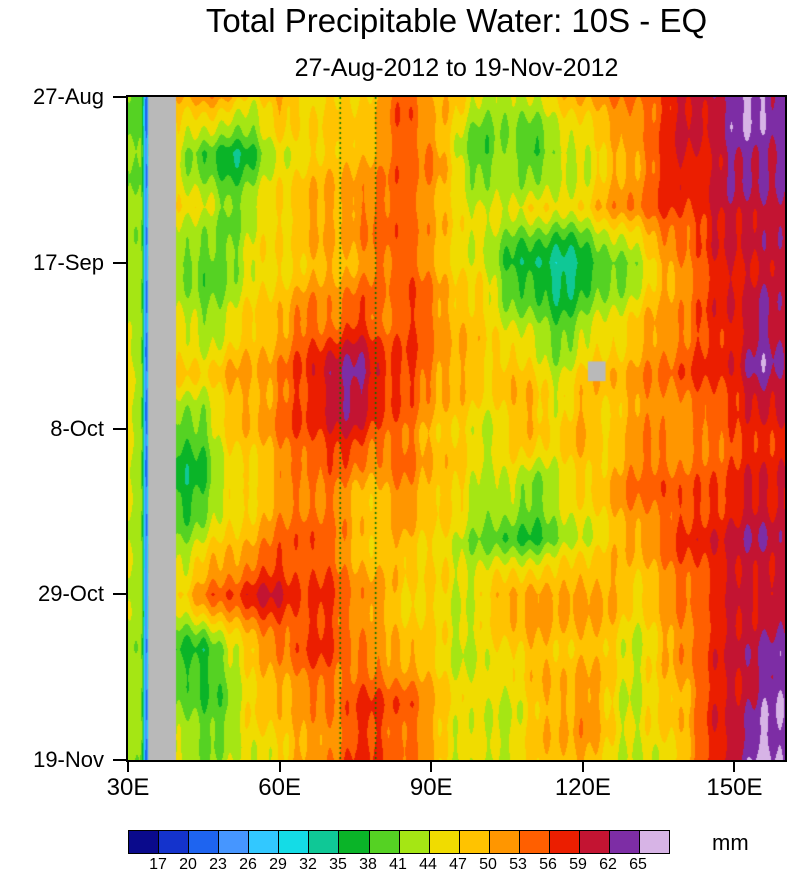 The width and height of the screenshot is (799, 872). Describe the element at coordinates (338, 864) in the screenshot. I see `colorbar-tick-label: 35` at that location.